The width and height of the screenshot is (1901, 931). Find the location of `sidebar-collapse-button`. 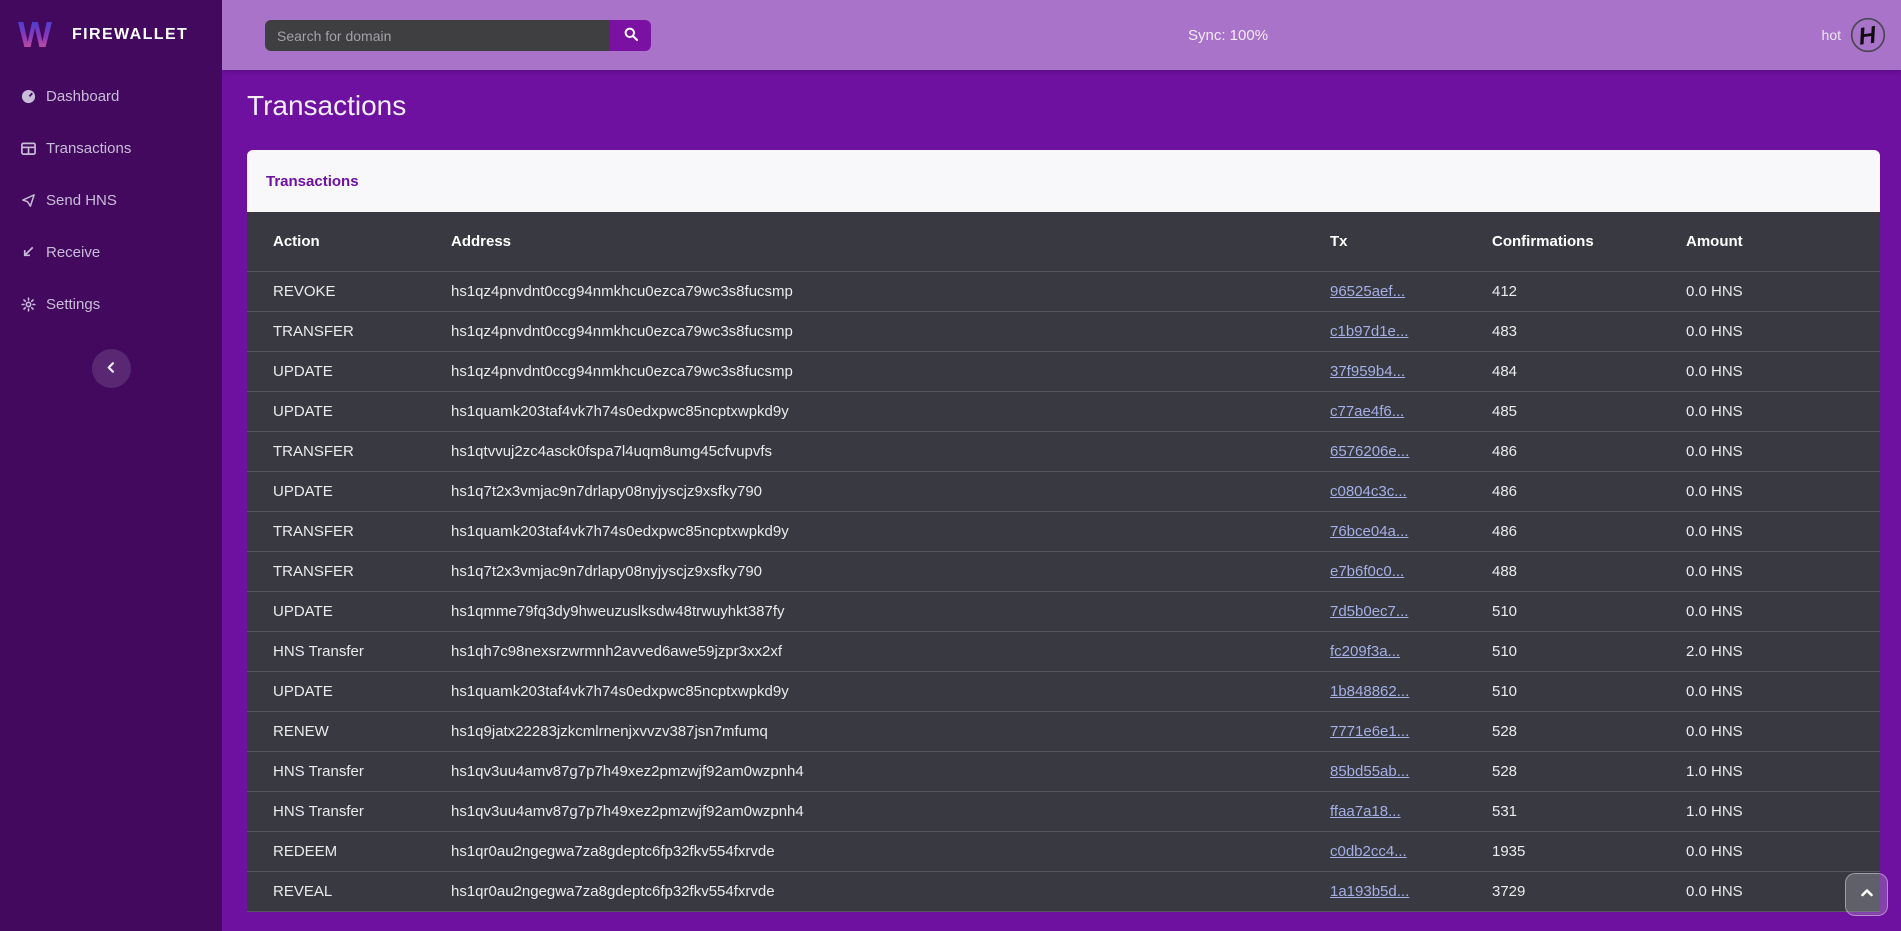

sidebar-collapse-button is located at coordinates (111, 368).